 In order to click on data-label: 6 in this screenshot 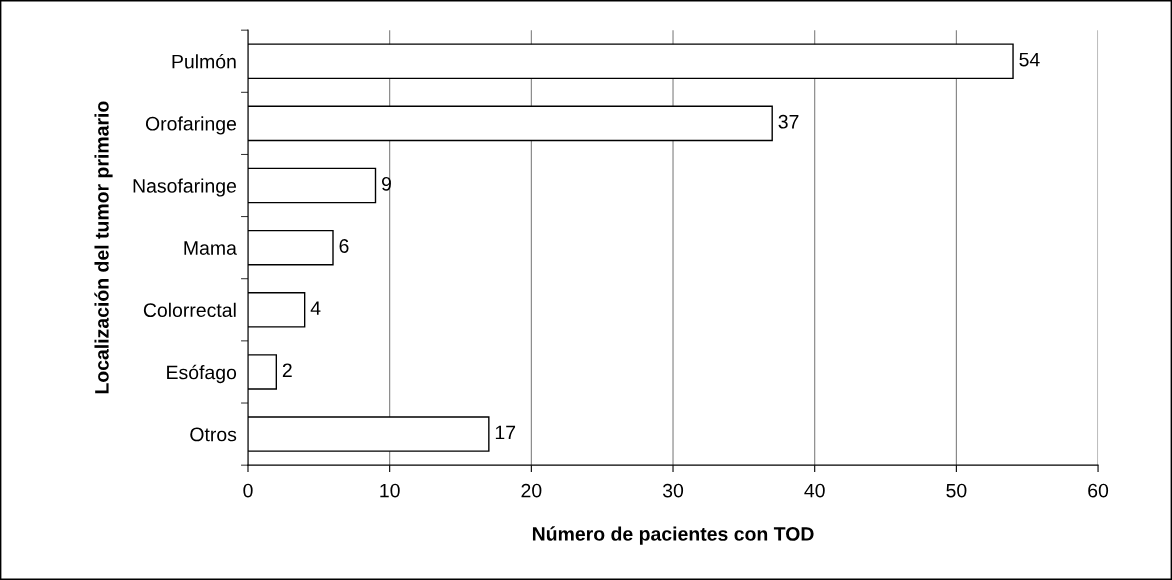, I will do `click(344, 246)`.